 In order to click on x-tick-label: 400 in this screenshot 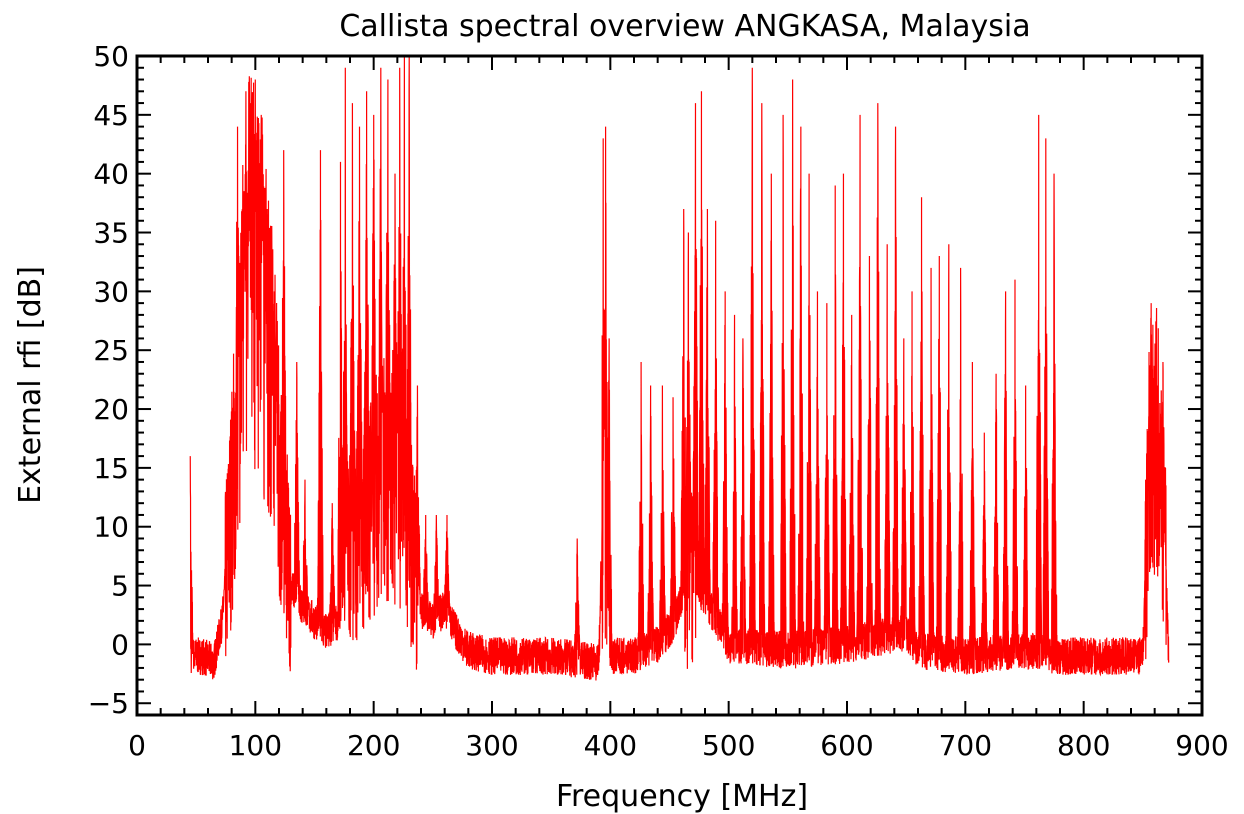, I will do `click(610, 745)`.